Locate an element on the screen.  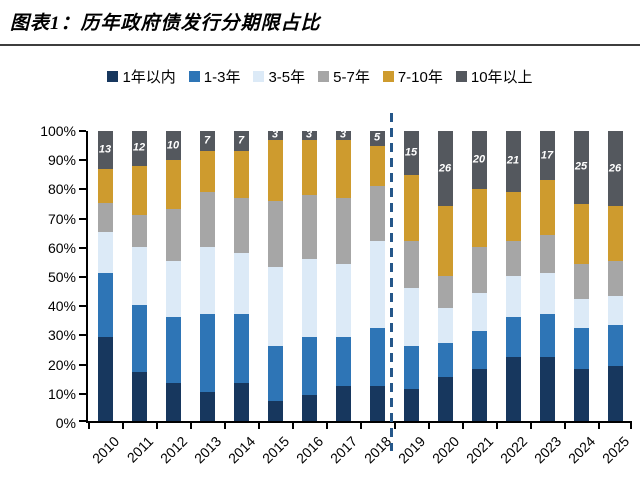
bar-slot-2013: 7 is located at coordinates (207, 276).